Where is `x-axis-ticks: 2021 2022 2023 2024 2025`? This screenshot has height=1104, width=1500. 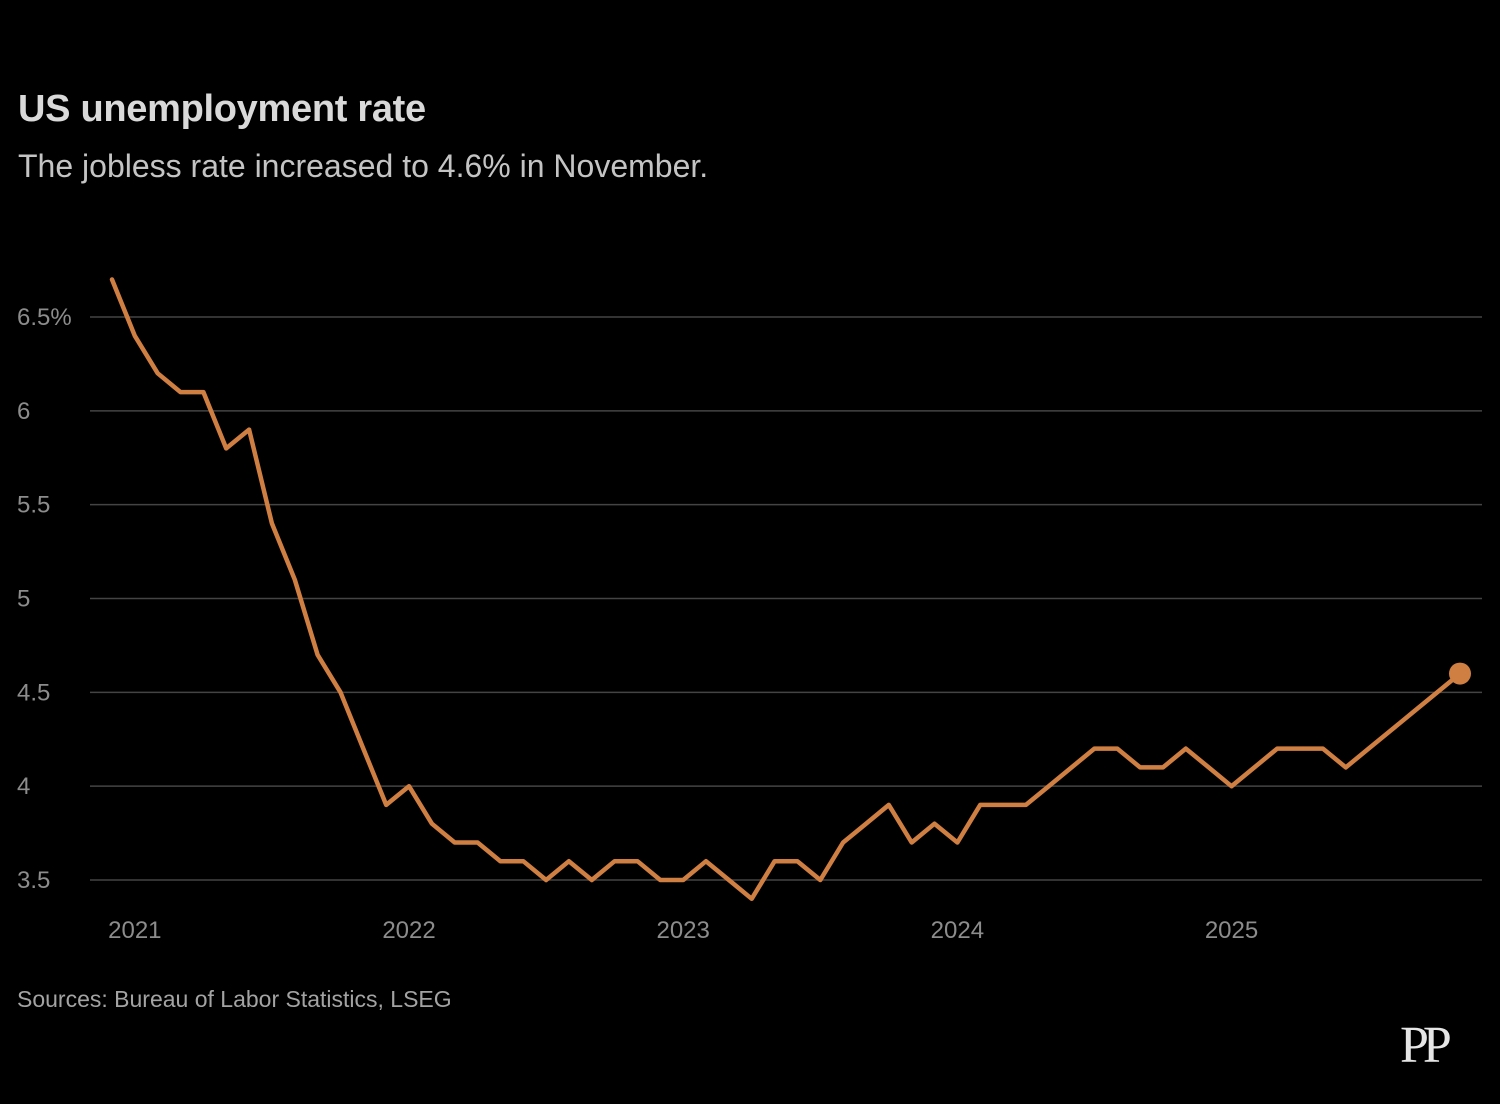
x-axis-ticks: 2021 2022 2023 2024 2025 is located at coordinates (683, 930).